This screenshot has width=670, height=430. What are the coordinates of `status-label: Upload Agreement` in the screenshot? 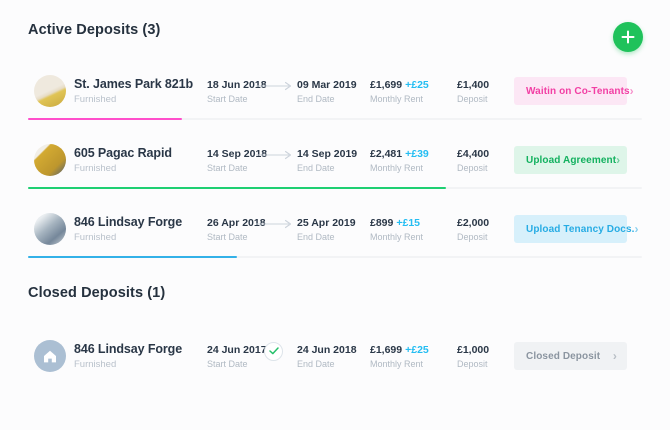 It's located at (571, 160).